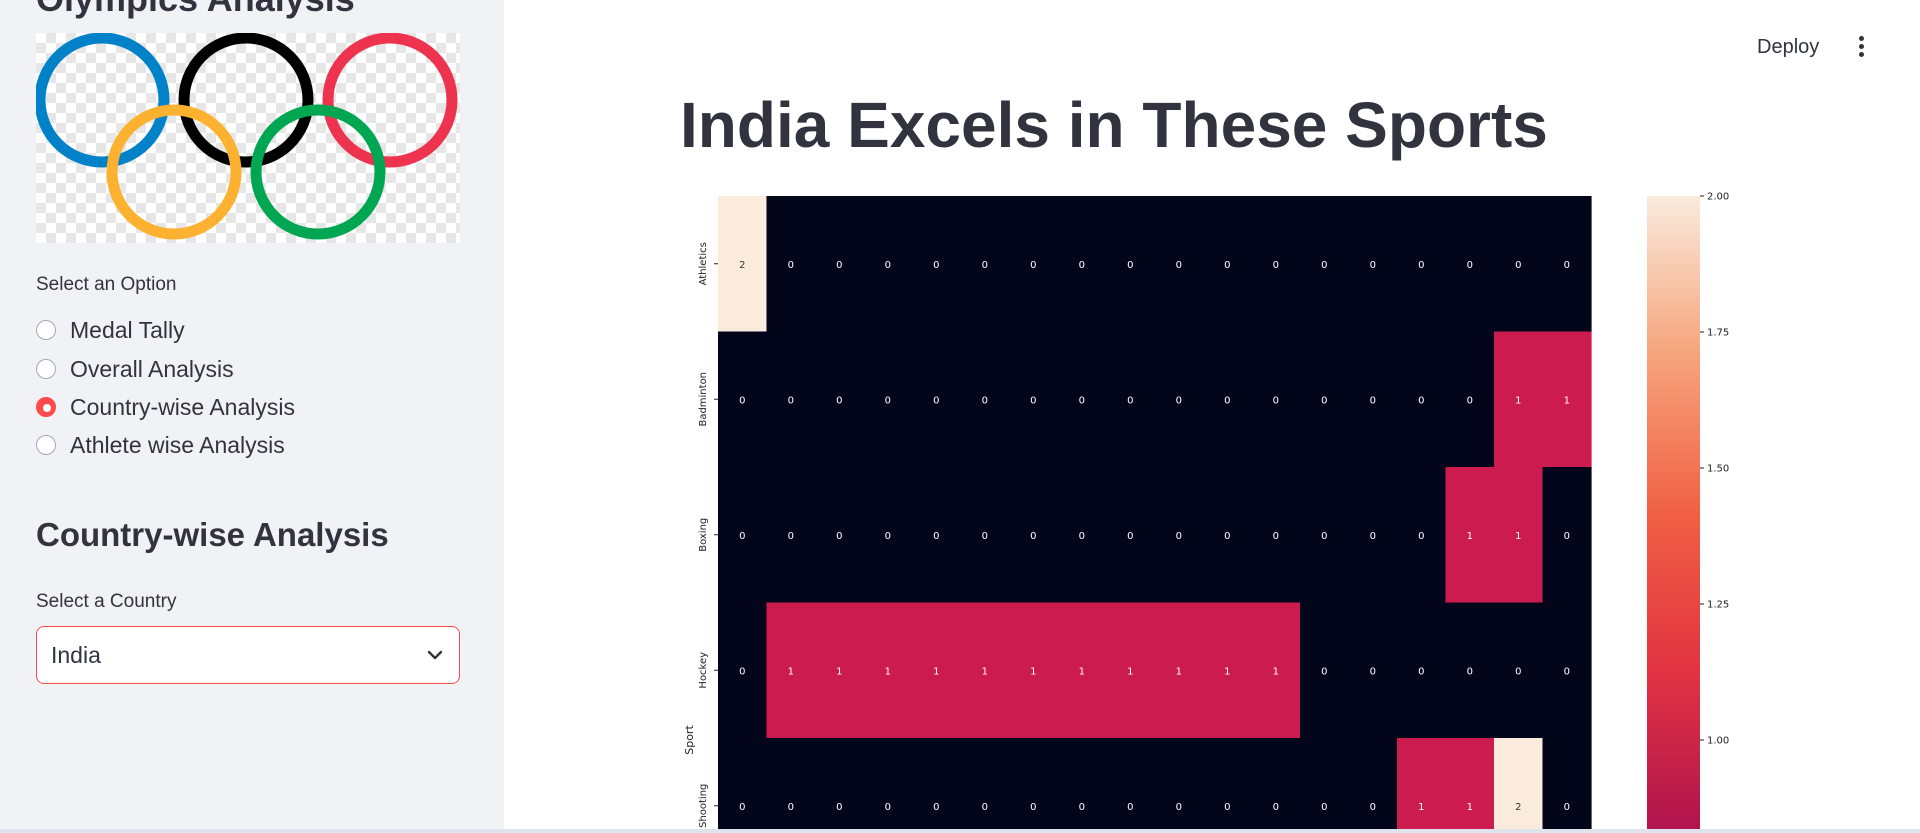 This screenshot has width=1920, height=833. I want to click on y-tick-label: Shooting, so click(703, 806).